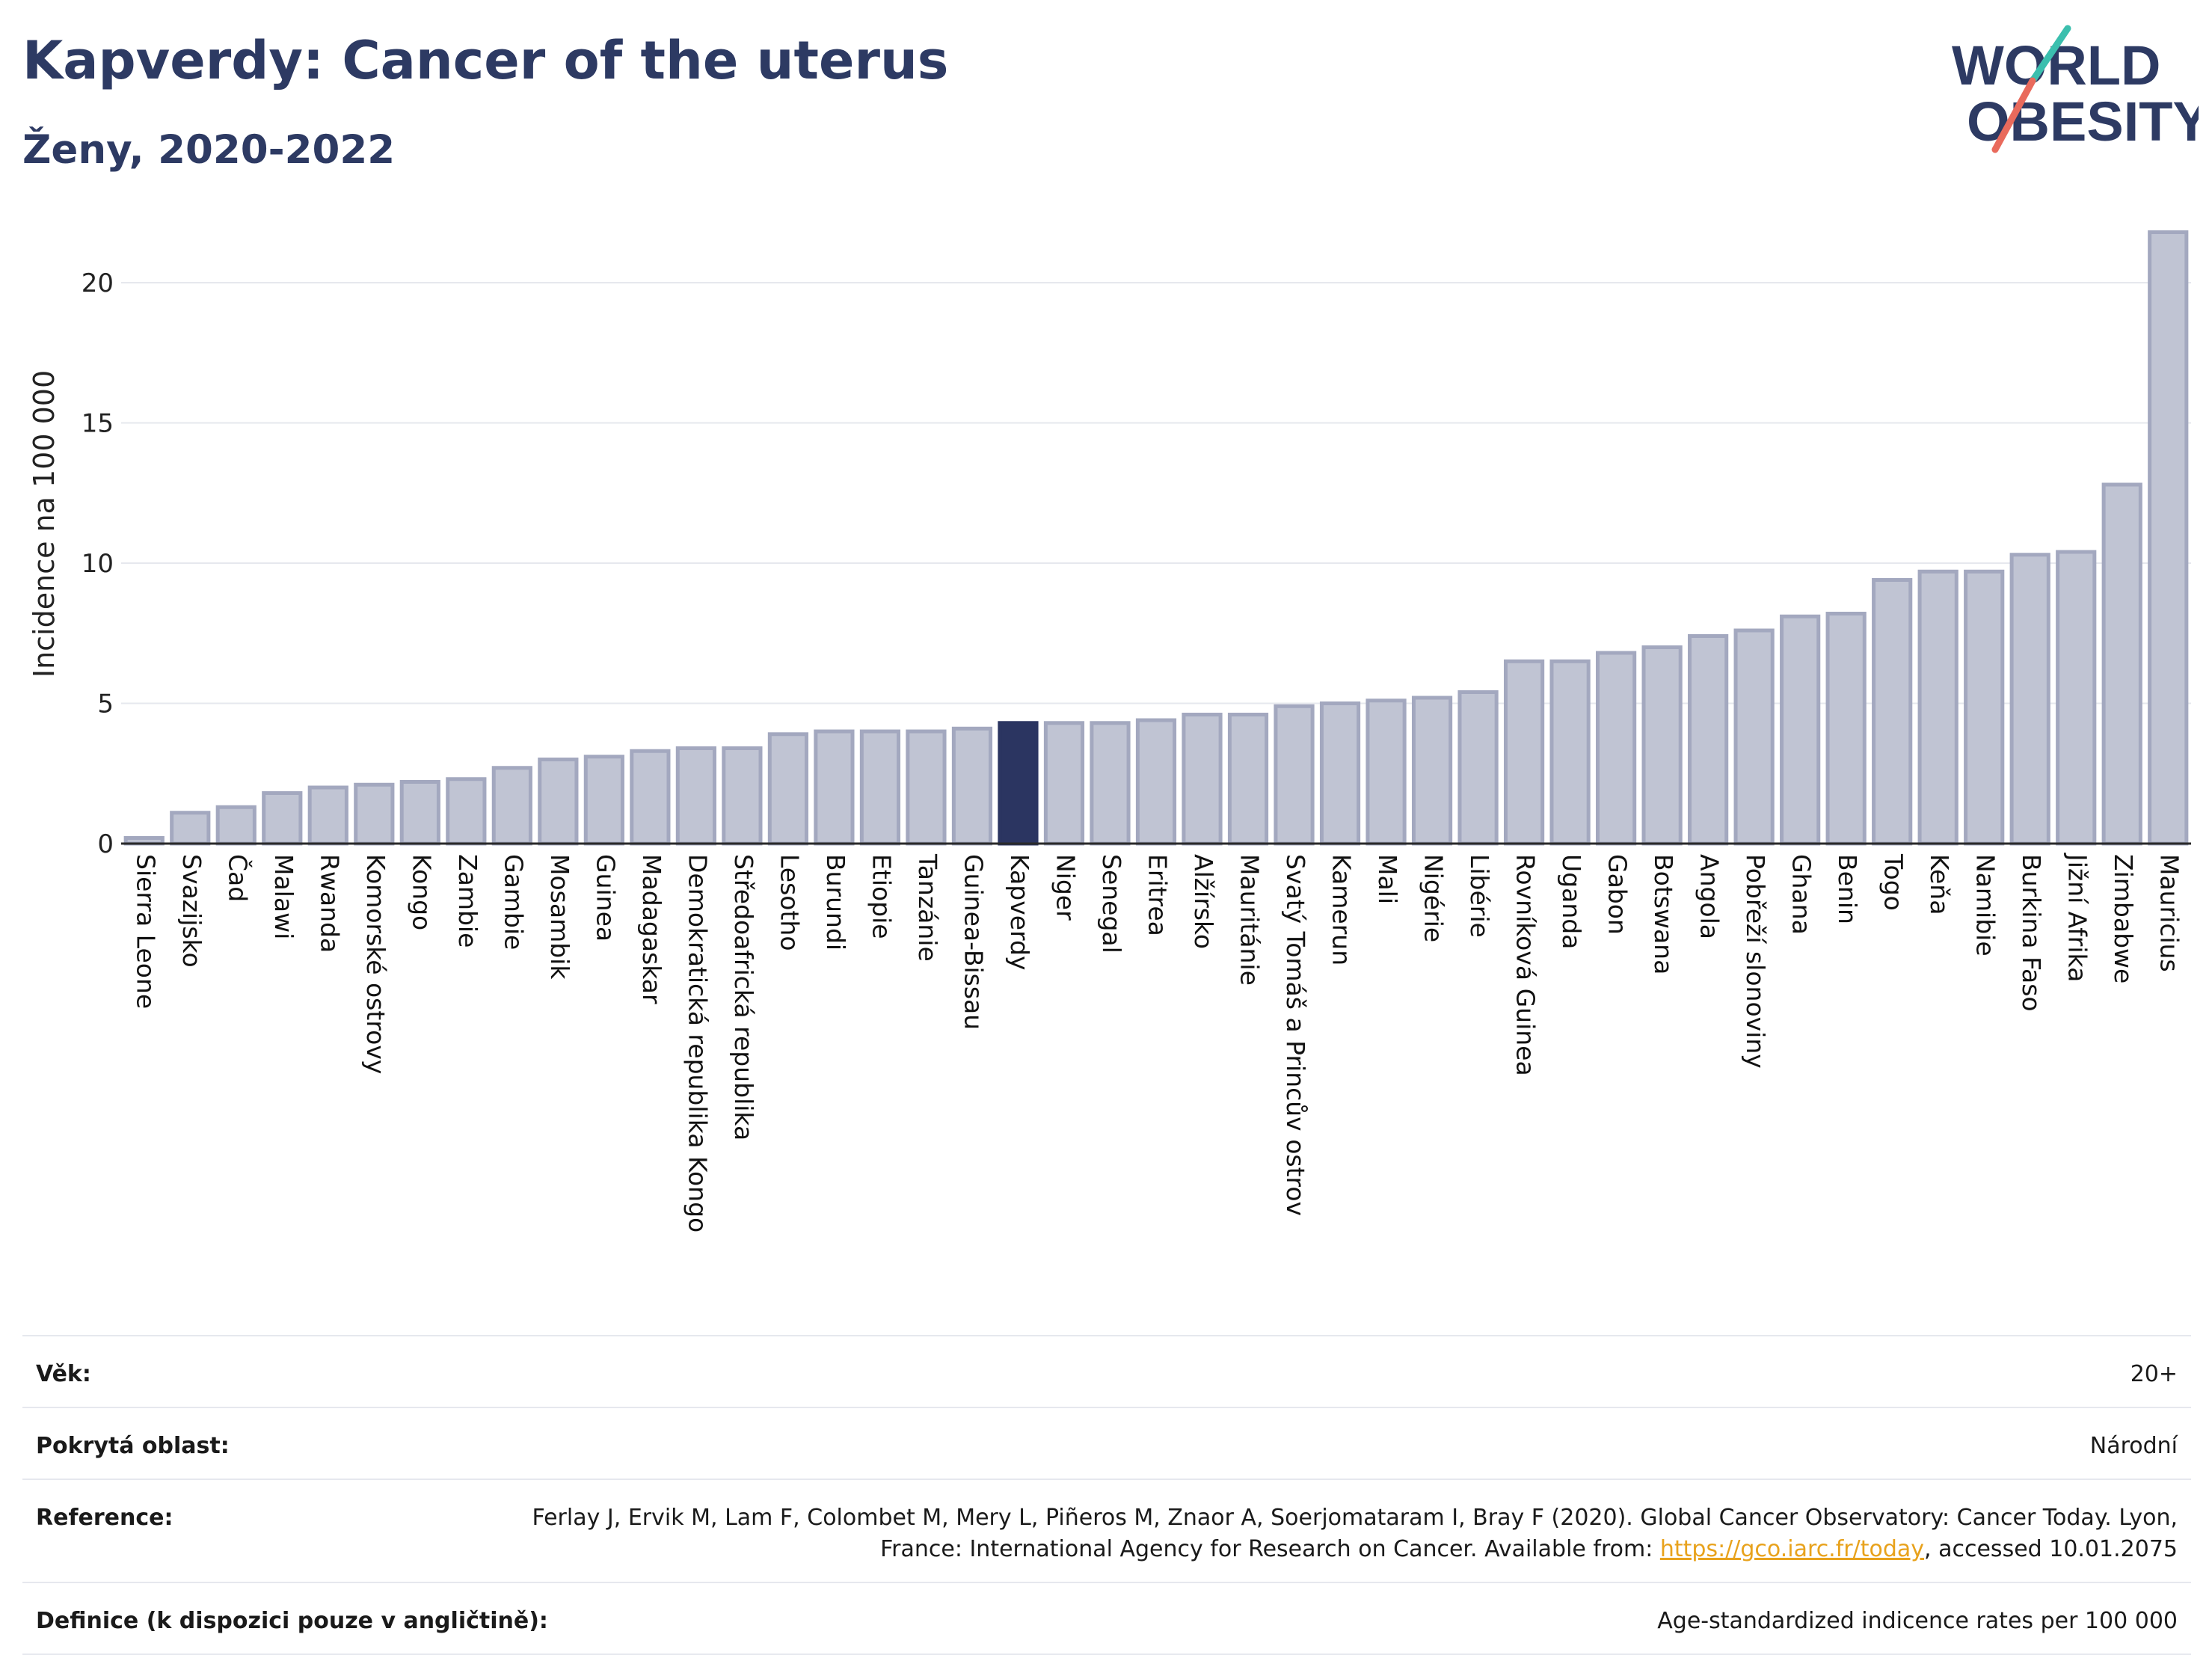 The height and width of the screenshot is (1655, 2212). I want to click on y-tick-label: 5, so click(105, 704).